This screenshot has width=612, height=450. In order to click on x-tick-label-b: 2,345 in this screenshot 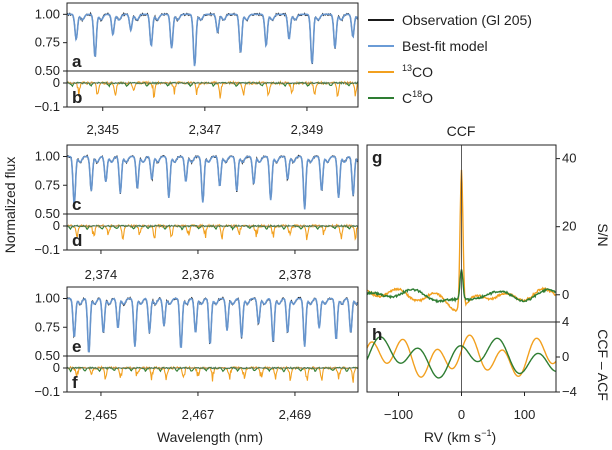, I will do `click(102, 129)`.